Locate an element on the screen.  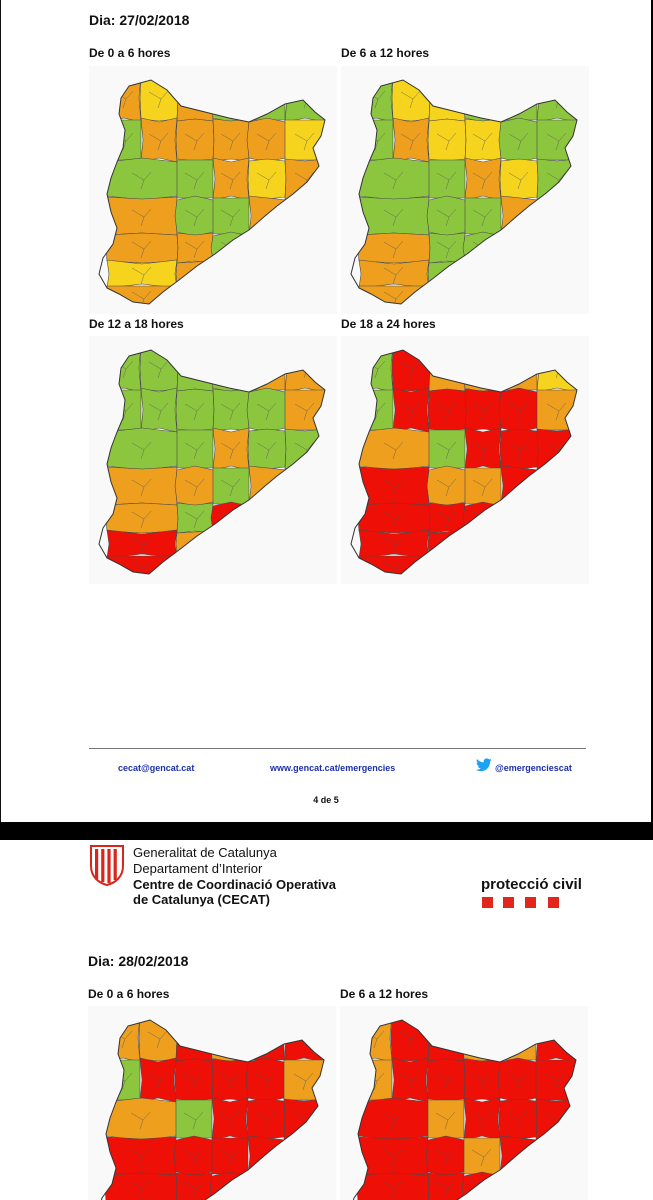
day-heading: Dia: 27/02/2018 is located at coordinates (139, 20).